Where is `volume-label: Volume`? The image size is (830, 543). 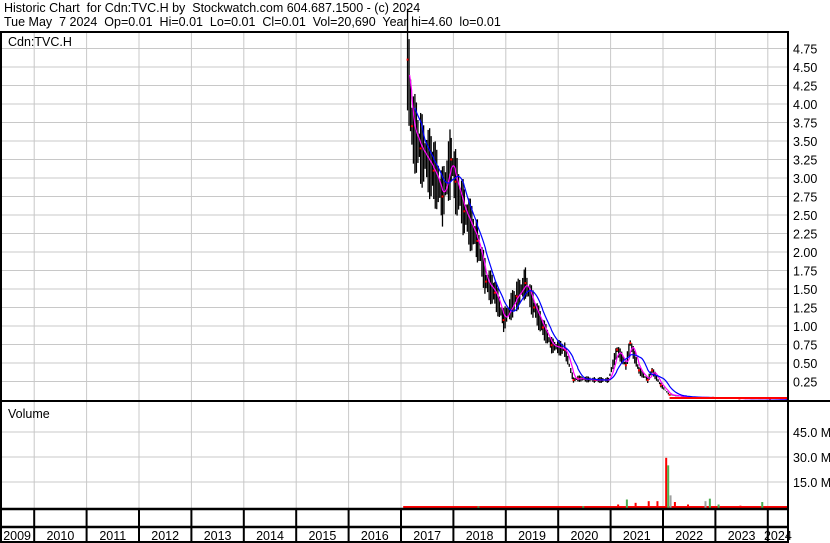 volume-label: Volume is located at coordinates (29, 414).